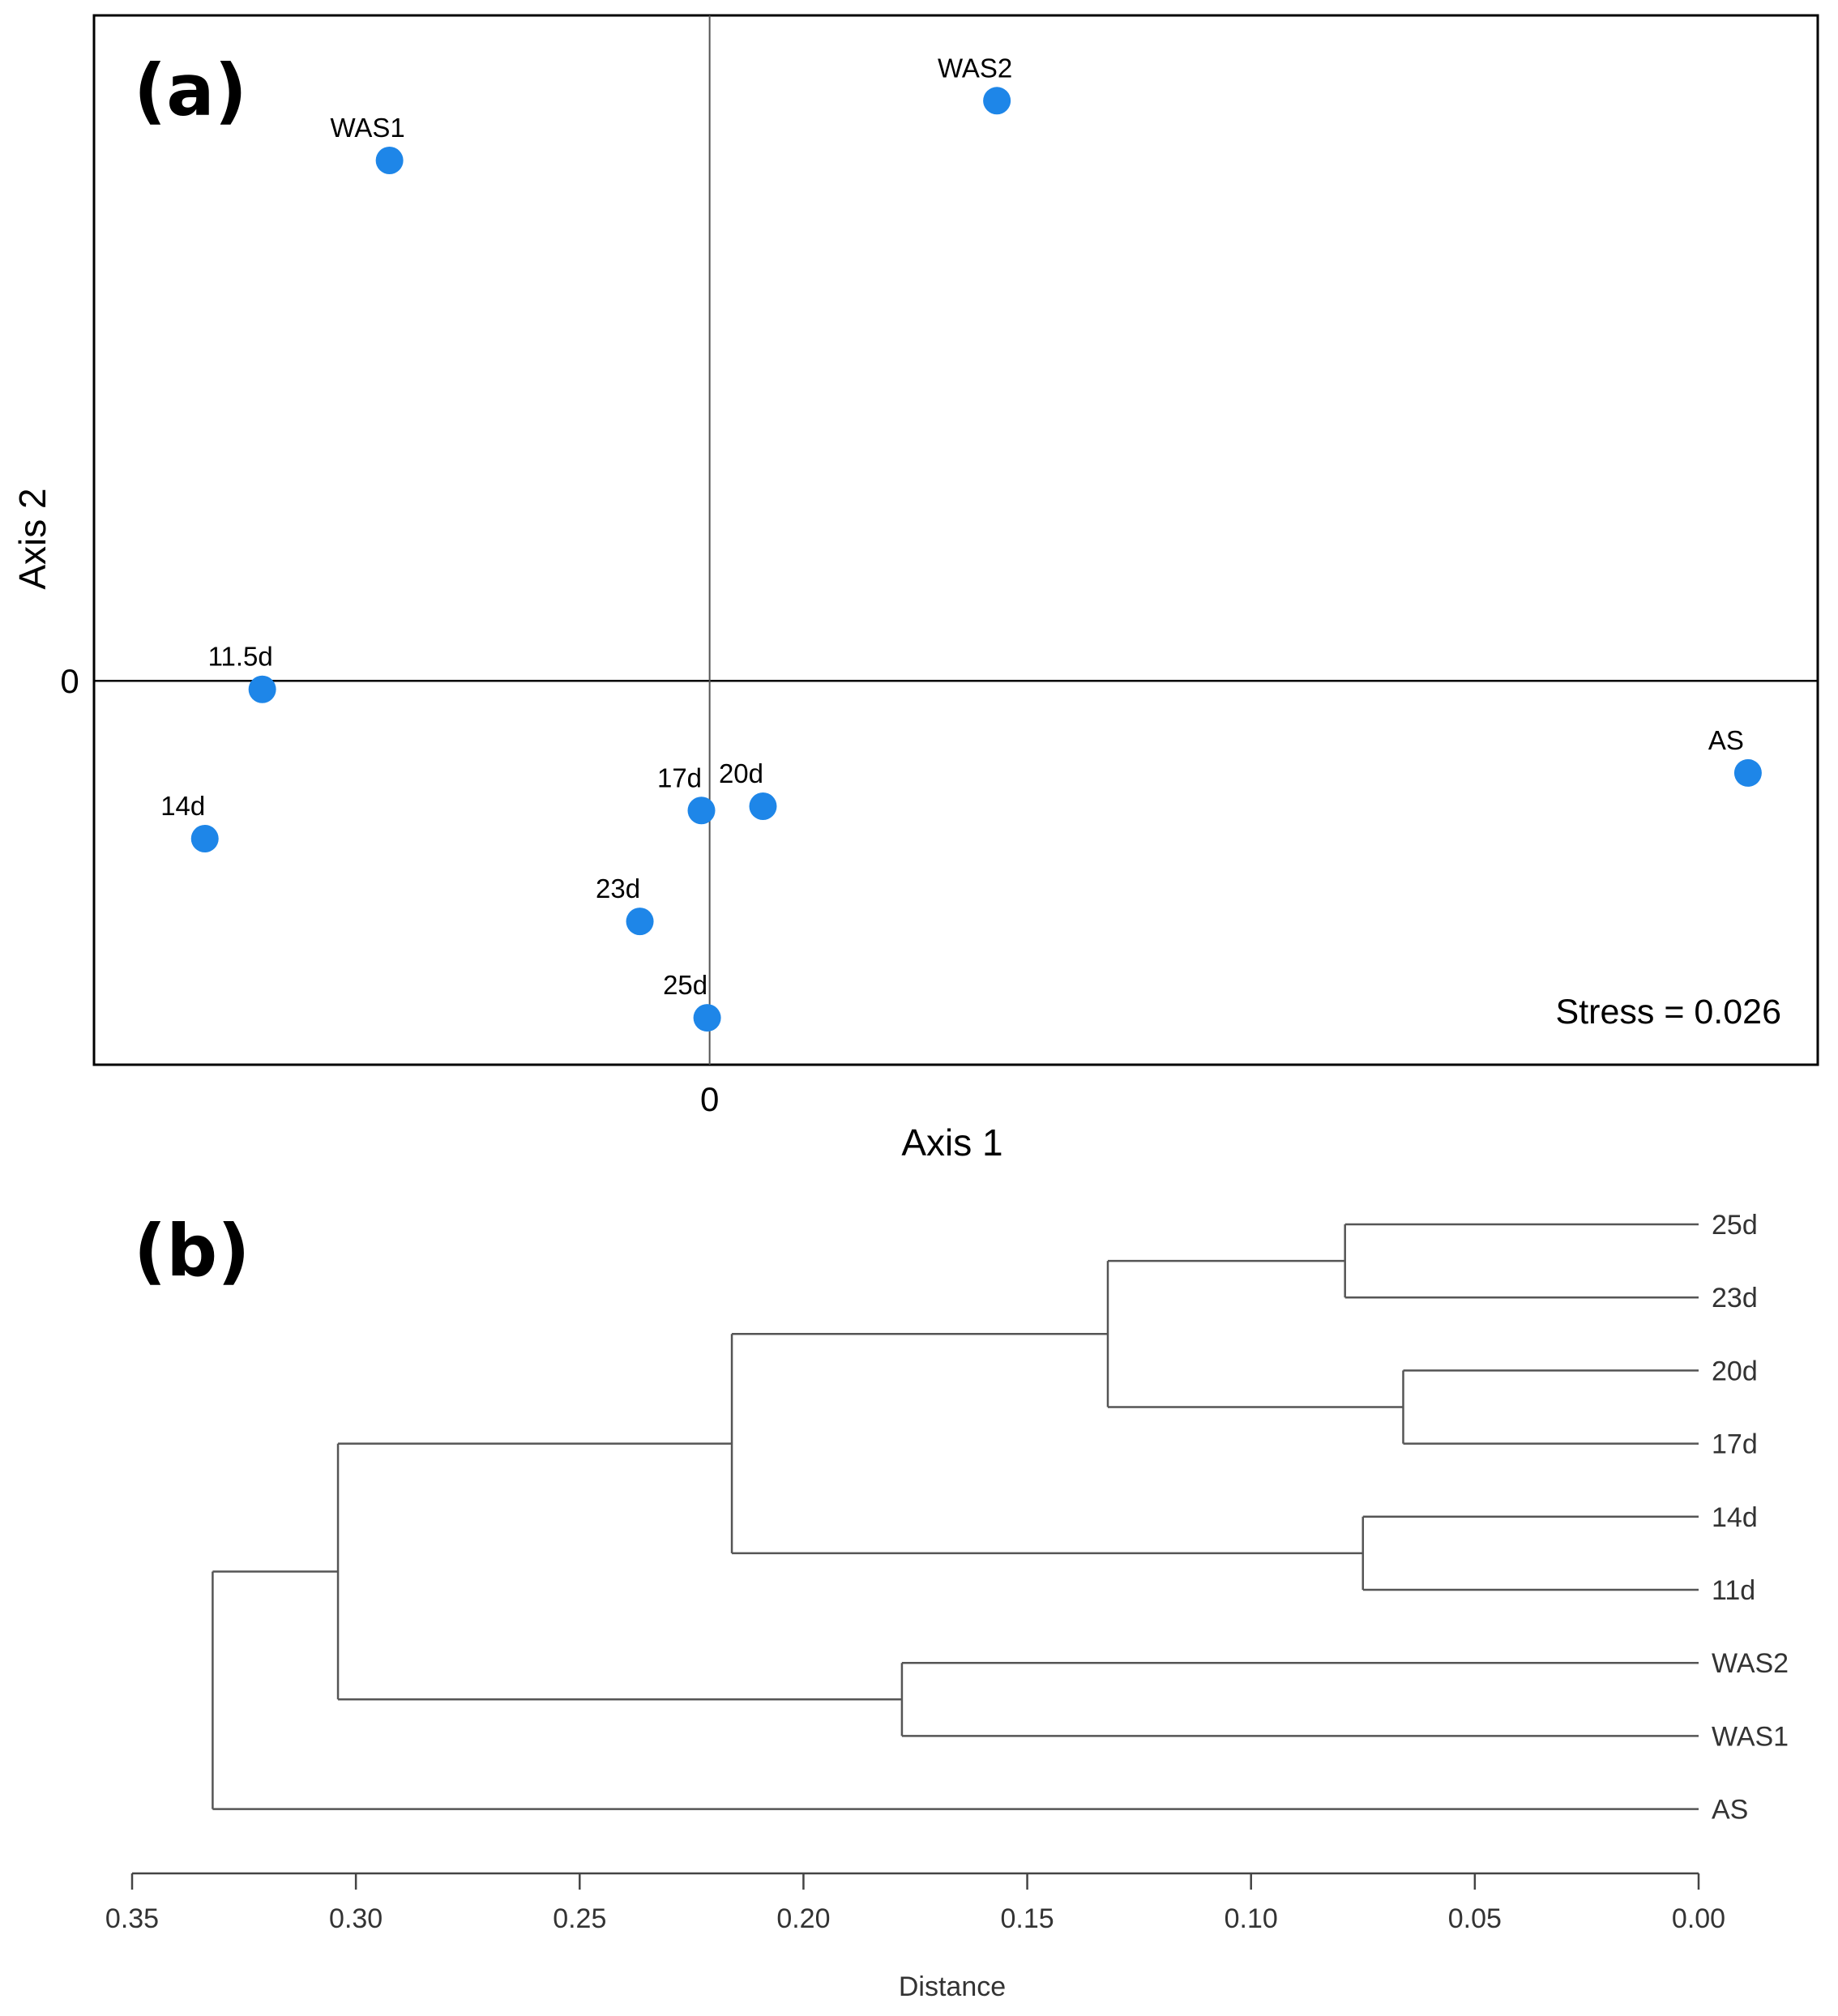  I want to click on point-label-was2: WAS2, so click(975, 68).